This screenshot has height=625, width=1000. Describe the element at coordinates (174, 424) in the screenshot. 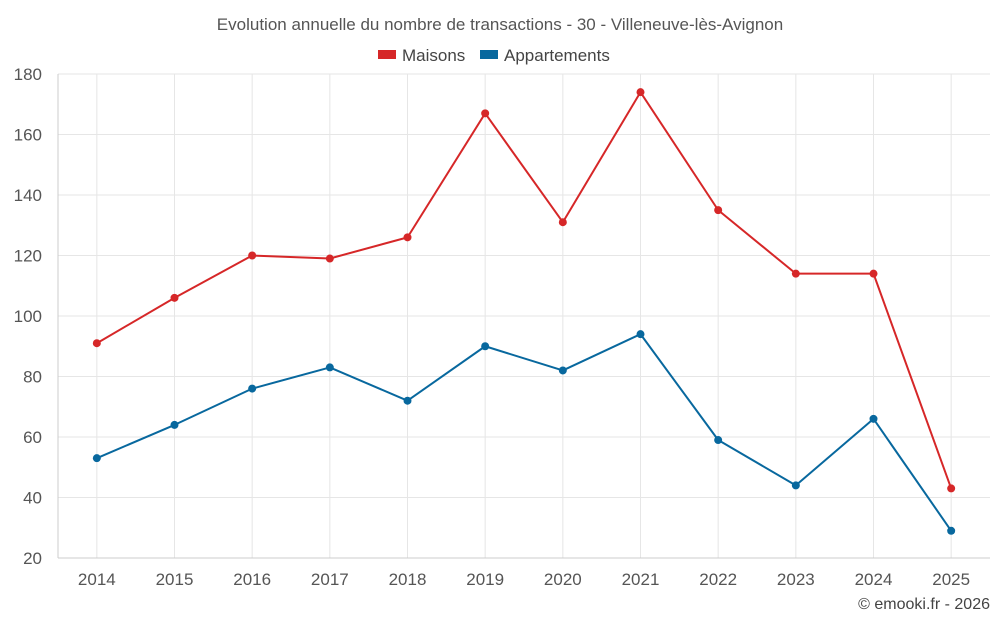

I see `data-point-appartements-2015` at that location.